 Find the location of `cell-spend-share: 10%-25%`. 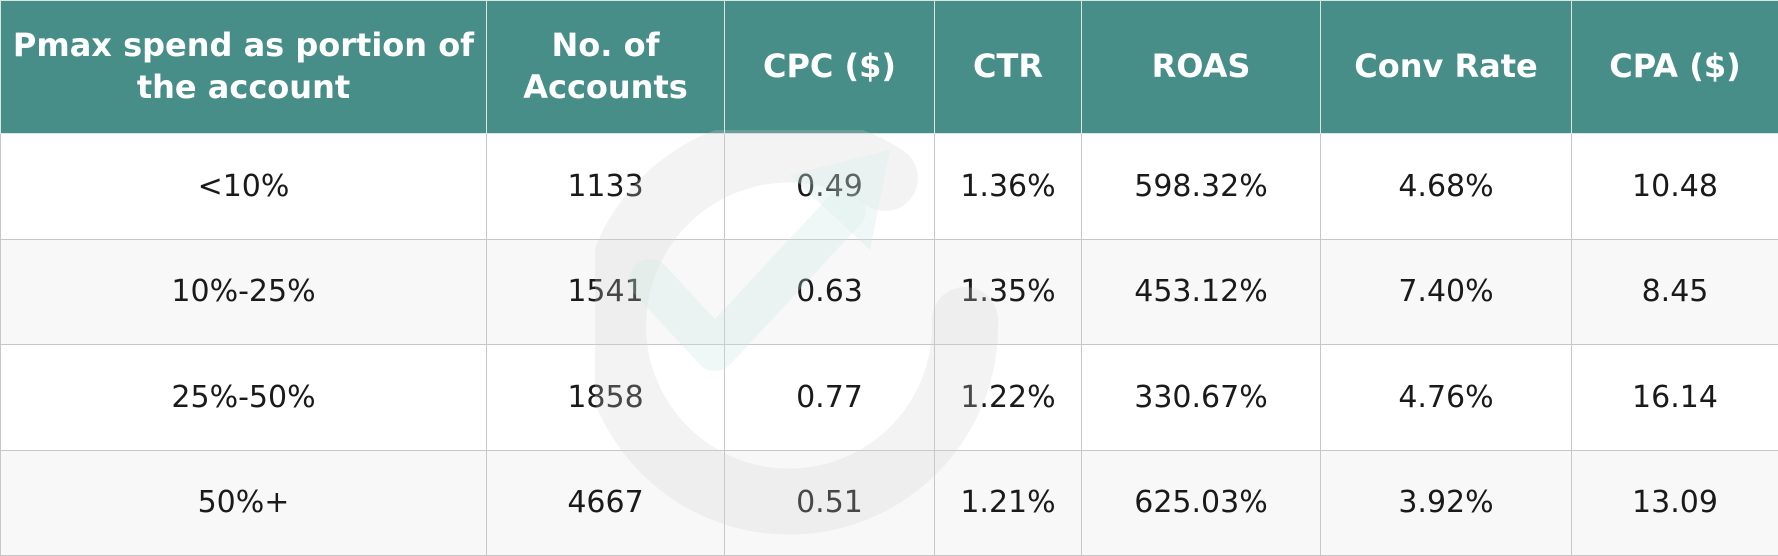

cell-spend-share: 10%-25% is located at coordinates (243, 291).